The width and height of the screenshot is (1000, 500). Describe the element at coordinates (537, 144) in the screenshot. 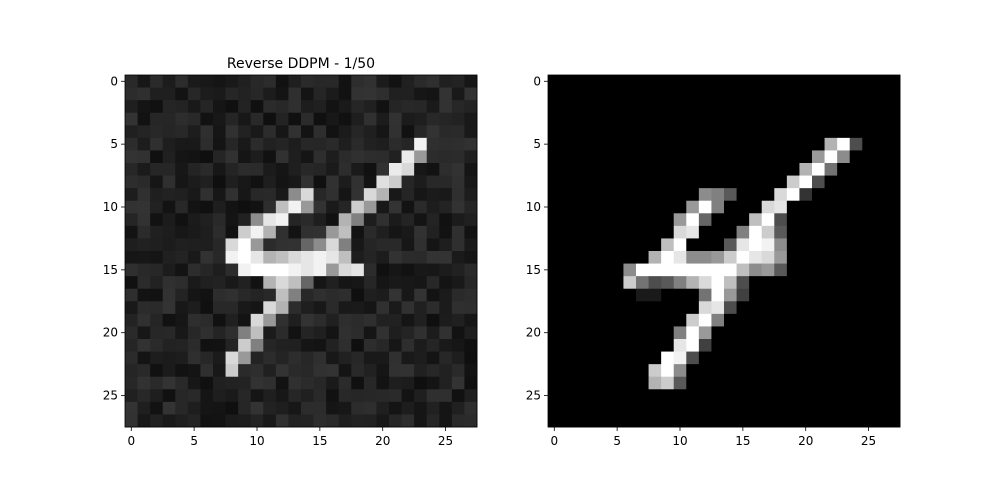

I see `y-tick-label: 5` at that location.